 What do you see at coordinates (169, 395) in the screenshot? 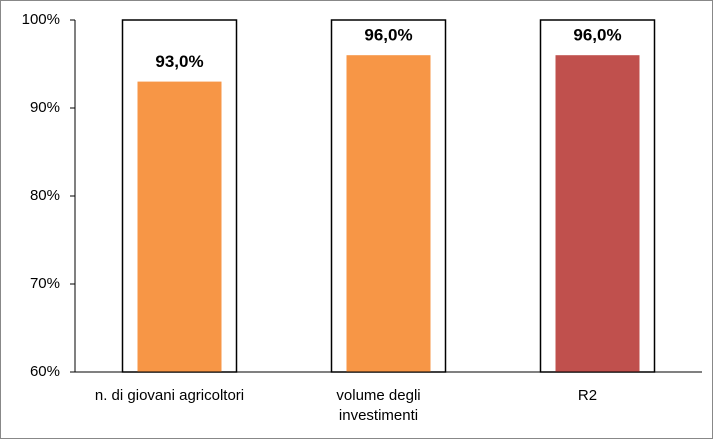
I see `x-tick-label: n. di giovani agricoltori` at bounding box center [169, 395].